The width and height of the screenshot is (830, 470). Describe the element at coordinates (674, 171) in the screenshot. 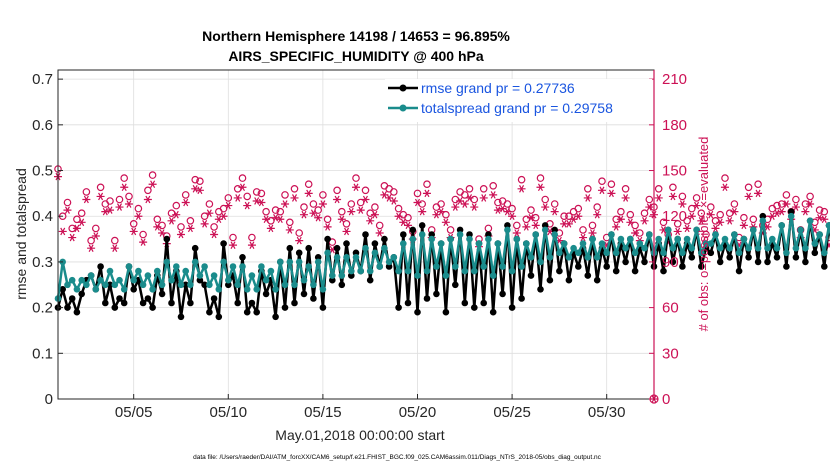

I see `right-y-tick-label: 150` at that location.